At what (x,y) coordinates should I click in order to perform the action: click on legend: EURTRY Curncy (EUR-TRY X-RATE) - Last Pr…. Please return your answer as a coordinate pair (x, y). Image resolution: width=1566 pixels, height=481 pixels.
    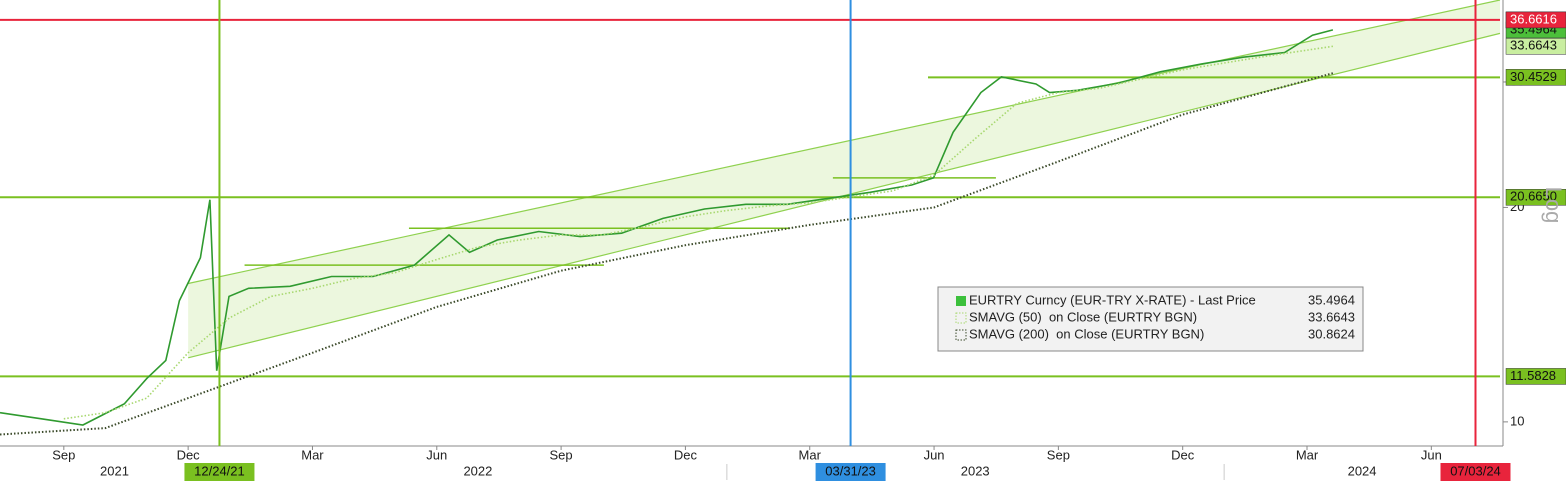
    Looking at the image, I should click on (1150, 319).